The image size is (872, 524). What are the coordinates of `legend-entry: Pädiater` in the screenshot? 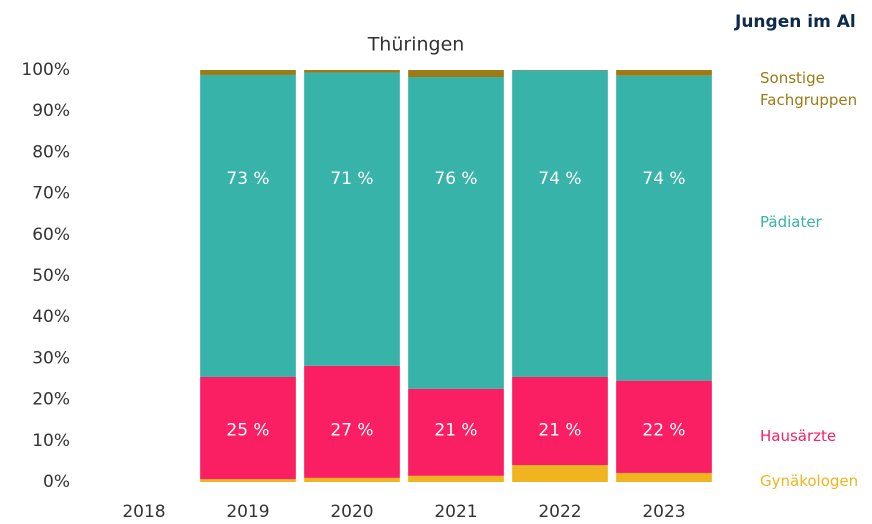 It's located at (791, 222).